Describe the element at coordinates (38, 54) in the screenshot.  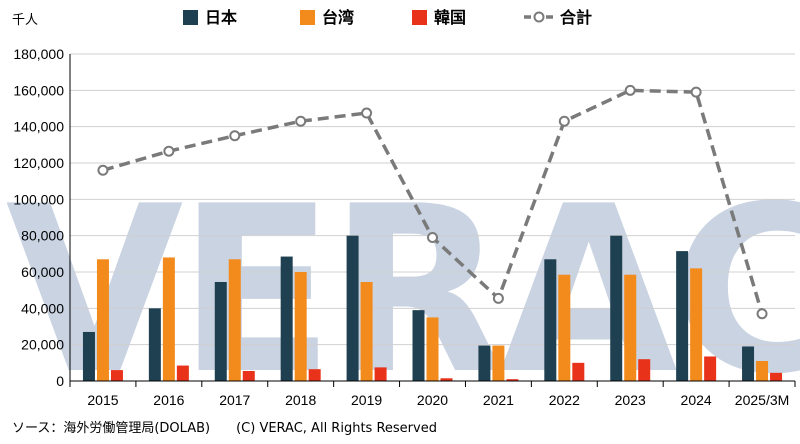
I see `y-tick-label: 180,000` at that location.